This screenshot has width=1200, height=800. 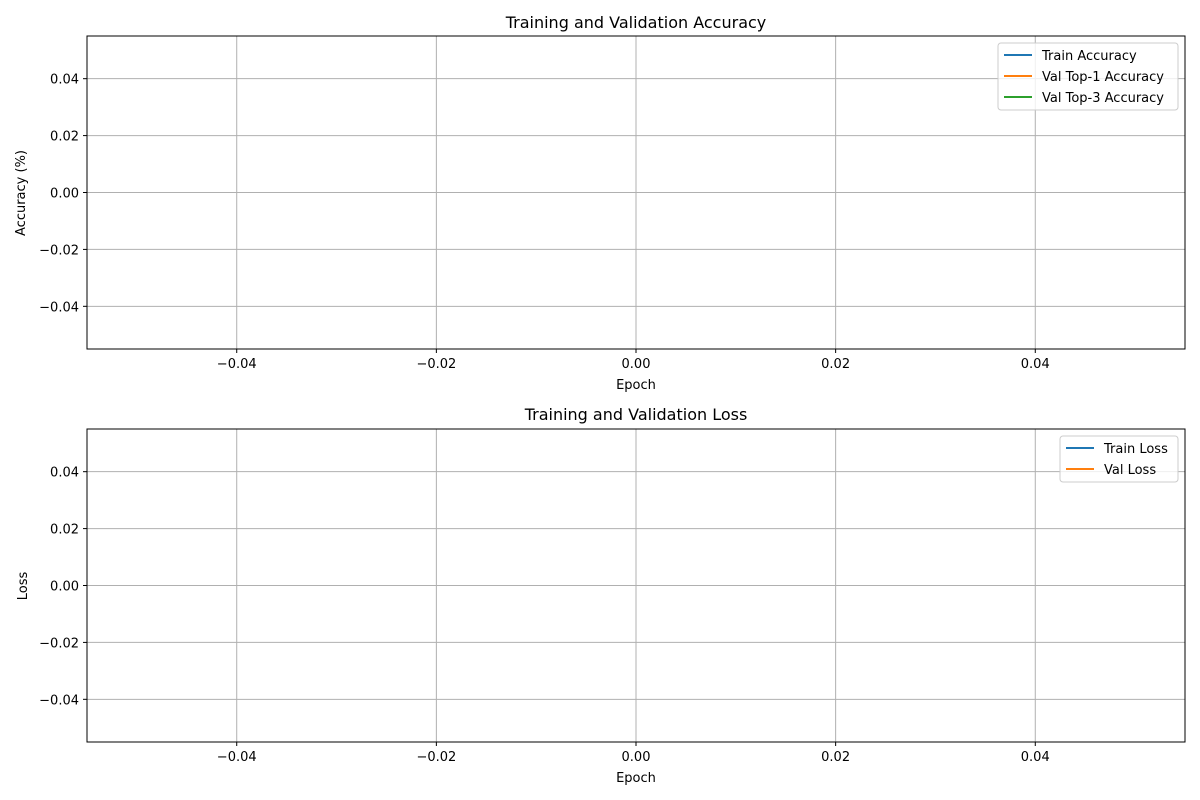 What do you see at coordinates (1103, 98) in the screenshot?
I see `accuracy-legend-label: Val Top-3 Accuracy` at bounding box center [1103, 98].